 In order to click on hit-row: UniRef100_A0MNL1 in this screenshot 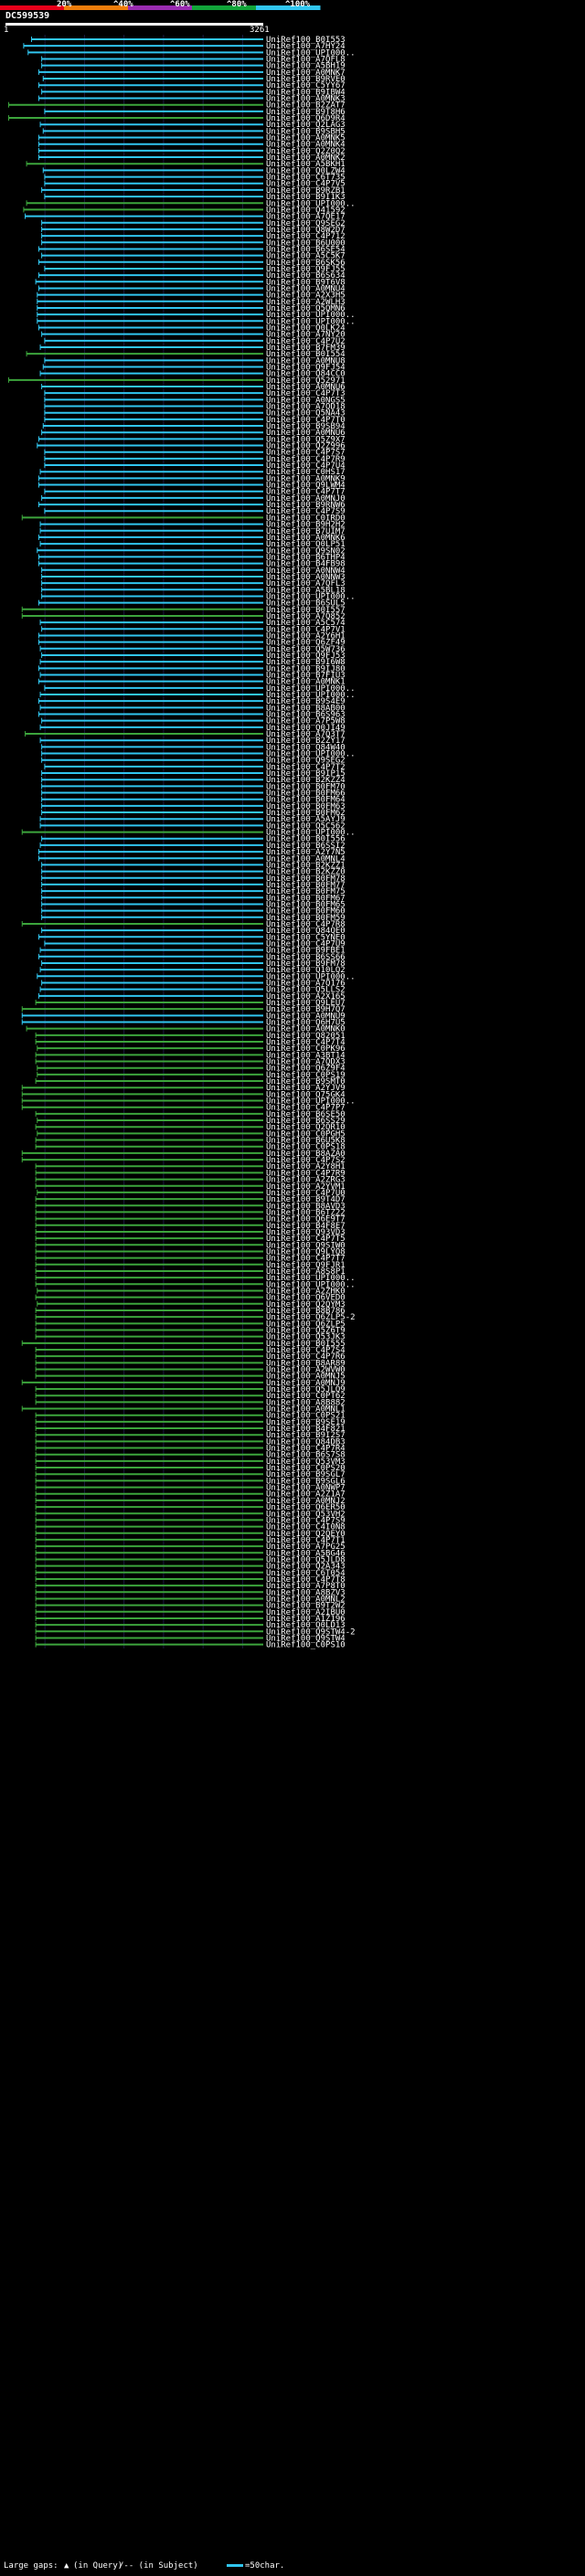, I will do `click(184, 1410)`.